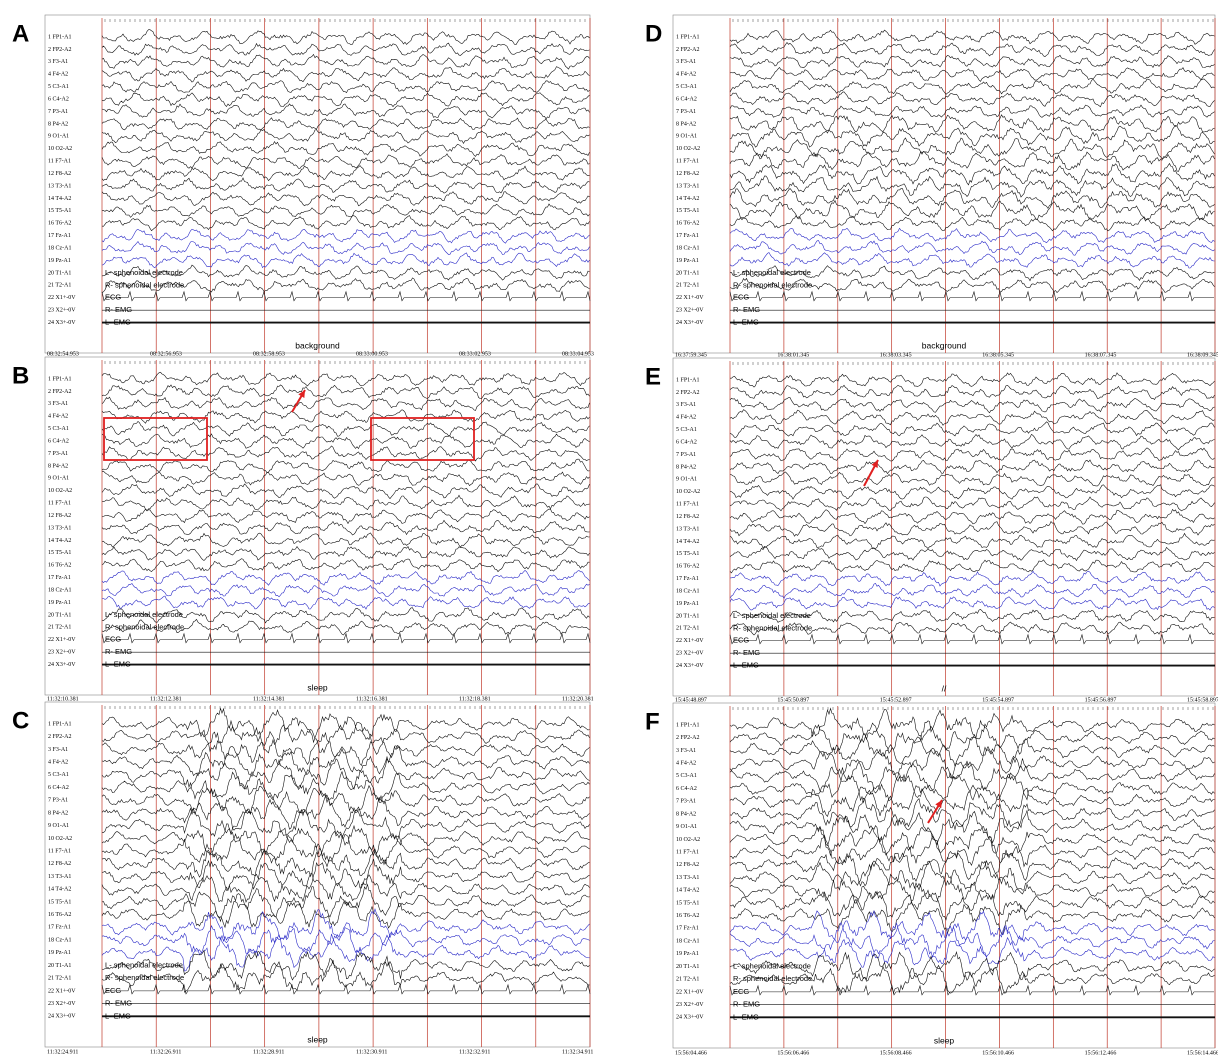 The height and width of the screenshot is (1059, 1218). Describe the element at coordinates (686, 776) in the screenshot. I see `channel-label: 5 C3-A1` at that location.